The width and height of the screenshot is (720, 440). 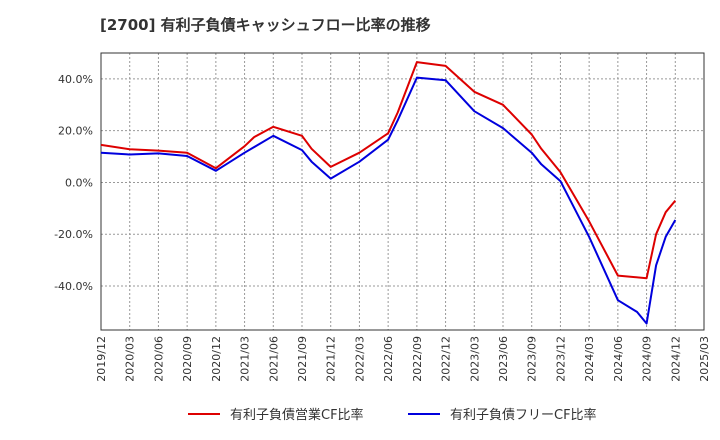 What do you see at coordinates (158, 359) in the screenshot?
I see `x-tick-label: 2020/06` at bounding box center [158, 359].